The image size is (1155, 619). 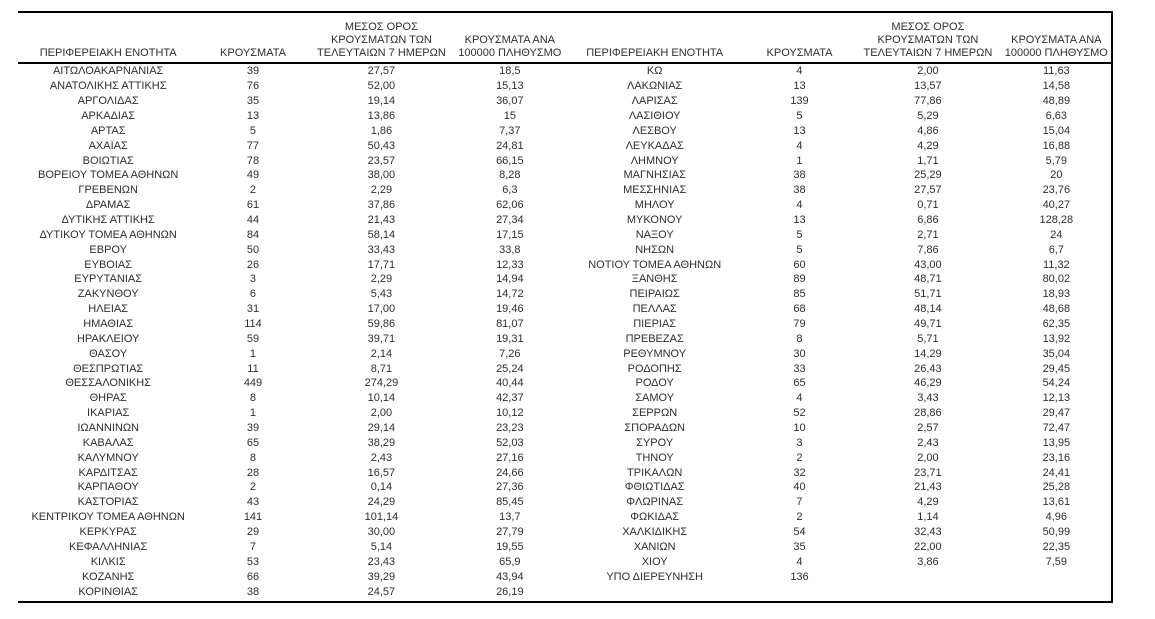 What do you see at coordinates (654, 294) in the screenshot?
I see `cell-region: ΠΕΙΡΑΙΩΣ` at bounding box center [654, 294].